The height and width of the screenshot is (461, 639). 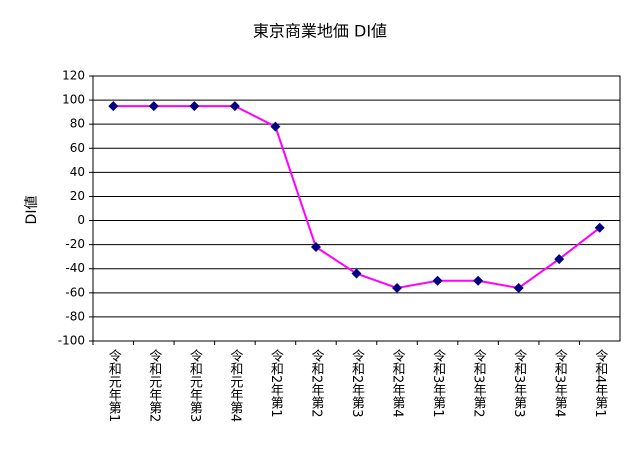 I want to click on y-tick-label: -100, so click(x=71, y=341).